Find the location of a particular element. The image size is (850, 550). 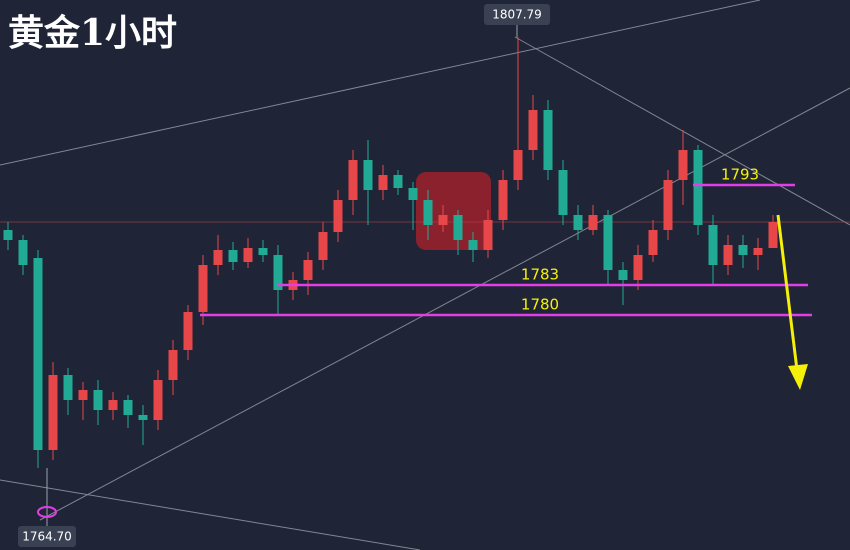

high-label-box is located at coordinates (517, 14).